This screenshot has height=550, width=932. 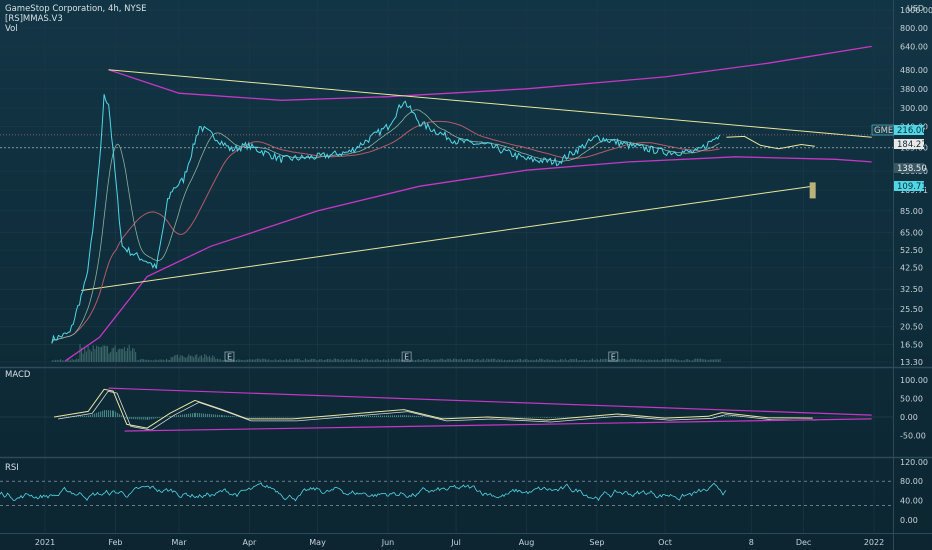 What do you see at coordinates (433, 408) in the screenshot?
I see `macd-line` at bounding box center [433, 408].